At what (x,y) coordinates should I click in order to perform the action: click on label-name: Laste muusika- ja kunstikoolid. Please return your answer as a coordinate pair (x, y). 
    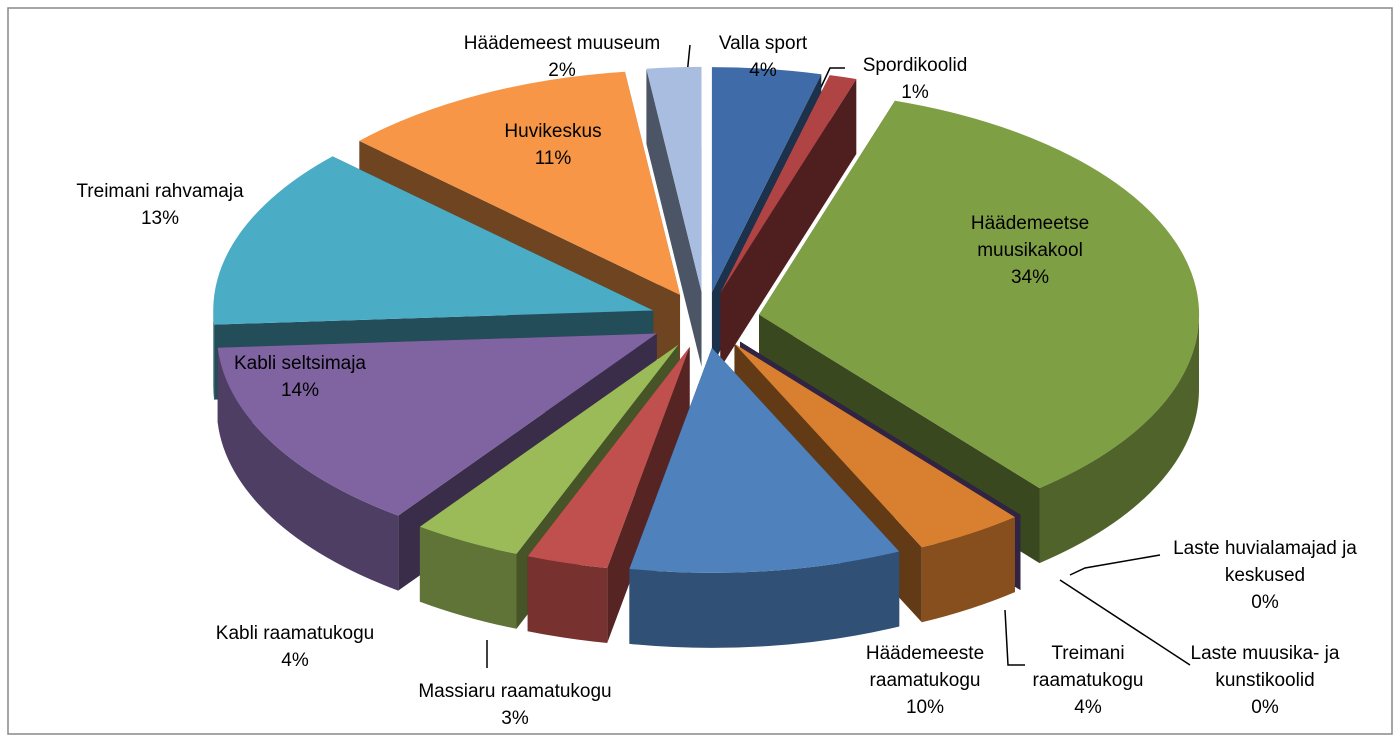
    Looking at the image, I should click on (1265, 667).